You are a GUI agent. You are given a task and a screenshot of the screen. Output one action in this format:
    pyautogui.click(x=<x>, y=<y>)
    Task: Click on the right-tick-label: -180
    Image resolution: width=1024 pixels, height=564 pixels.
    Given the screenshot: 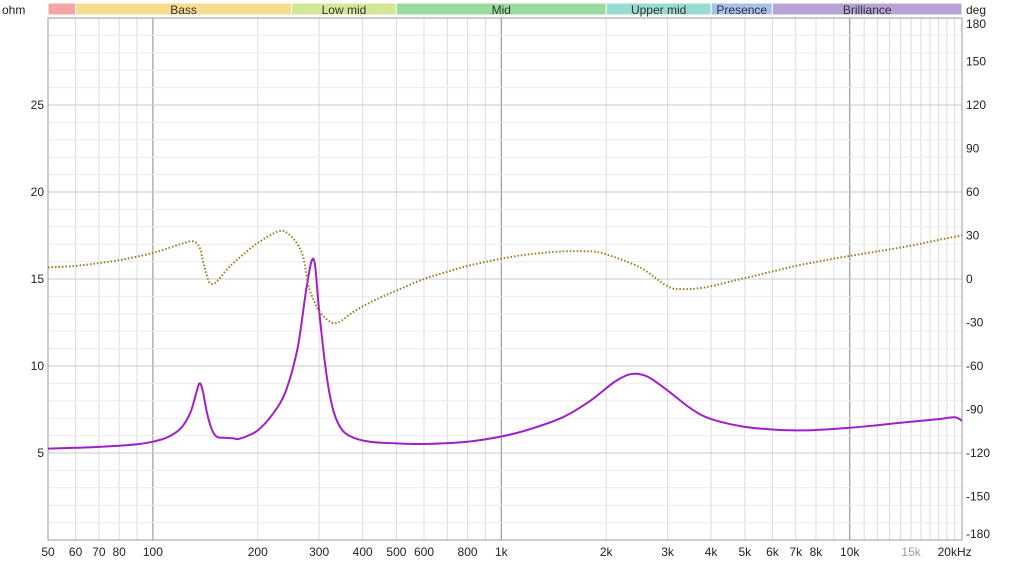 What is the action you would take?
    pyautogui.click(x=978, y=534)
    